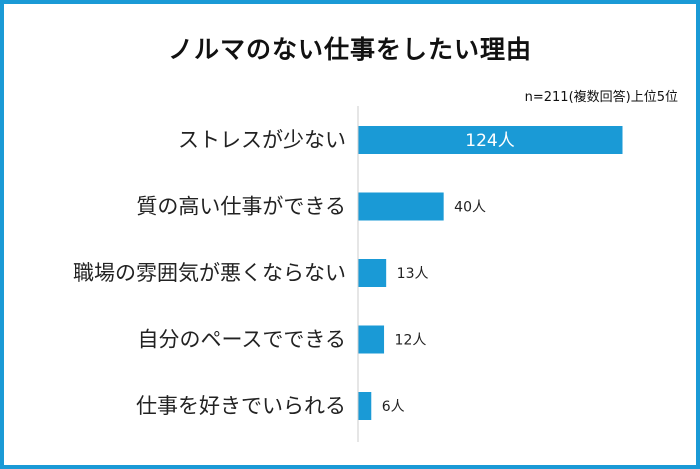 This screenshot has height=469, width=700. I want to click on category-label: ストレスが少ない, so click(262, 140).